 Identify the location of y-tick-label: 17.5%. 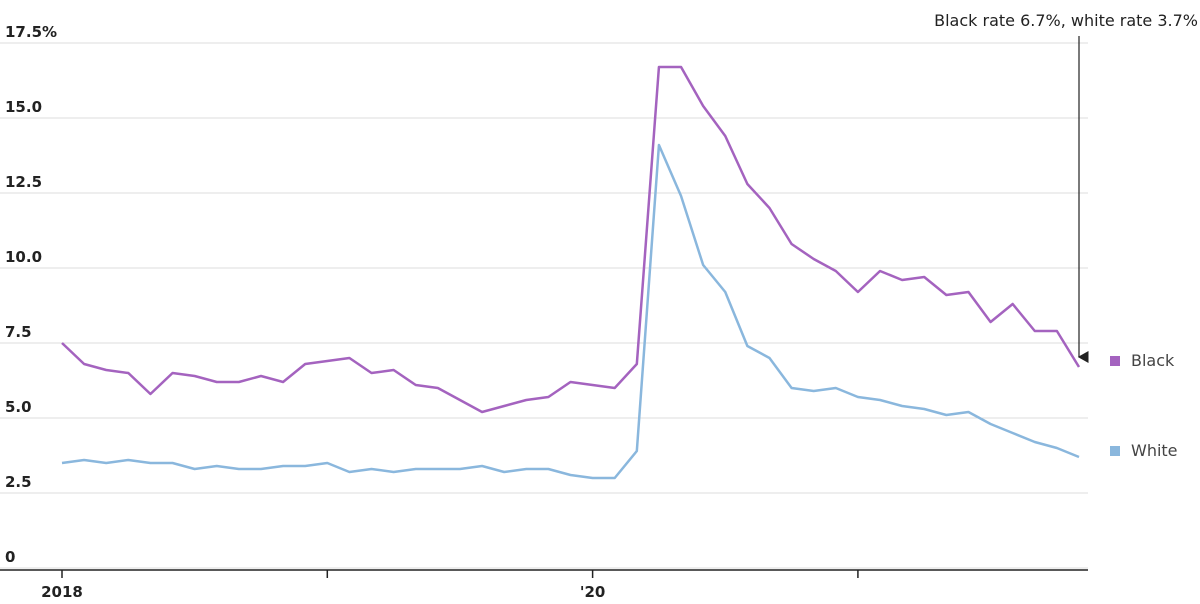
(31, 32).